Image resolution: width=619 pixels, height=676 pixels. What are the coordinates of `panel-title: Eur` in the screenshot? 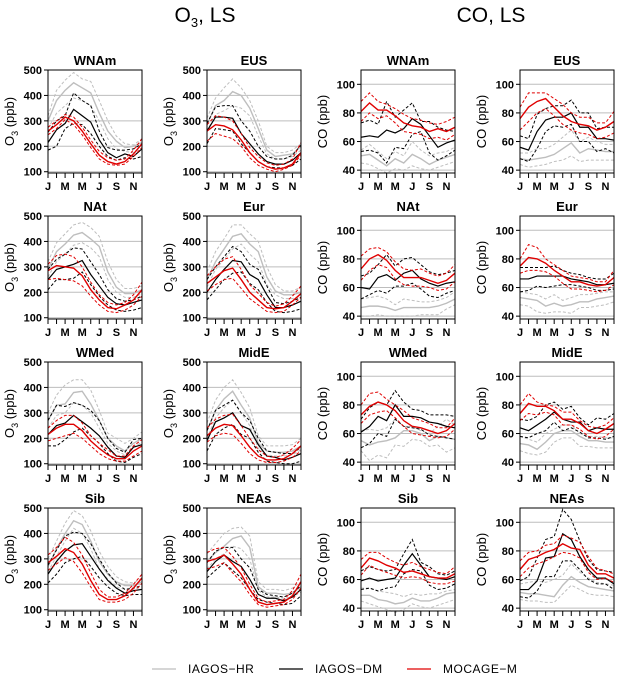 It's located at (567, 206).